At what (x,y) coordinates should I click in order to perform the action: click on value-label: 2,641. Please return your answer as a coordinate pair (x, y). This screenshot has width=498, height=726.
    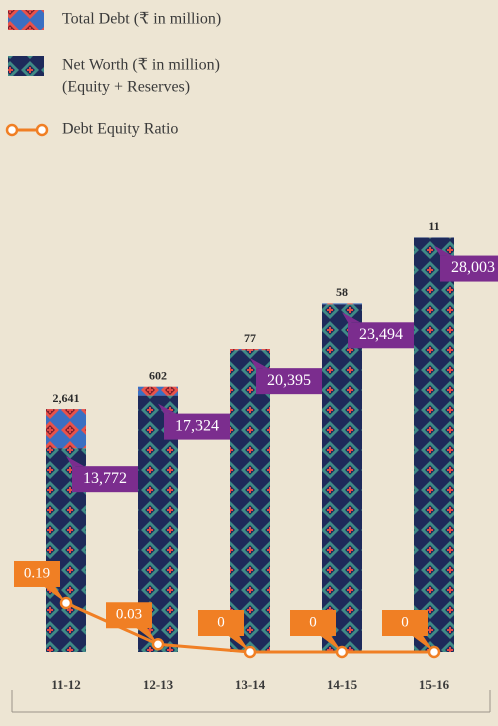
    Looking at the image, I should click on (66, 398).